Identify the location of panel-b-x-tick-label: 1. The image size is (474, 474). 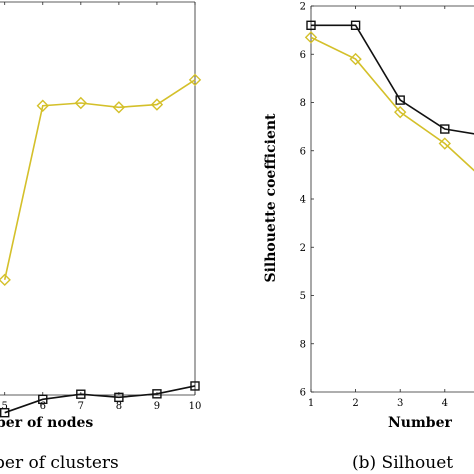
(311, 403).